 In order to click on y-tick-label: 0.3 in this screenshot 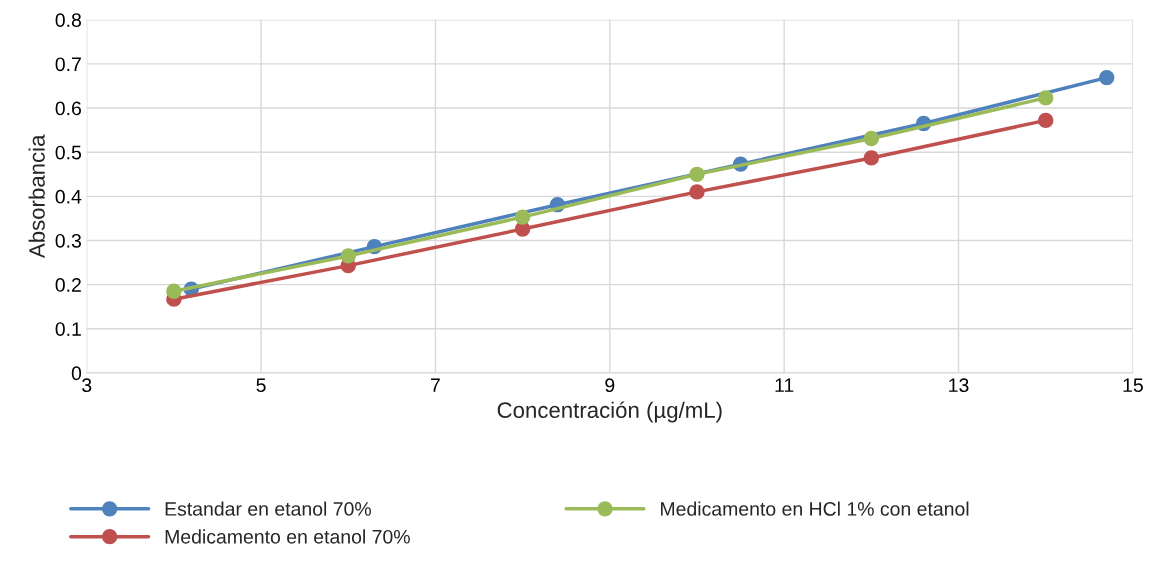, I will do `click(68, 240)`.